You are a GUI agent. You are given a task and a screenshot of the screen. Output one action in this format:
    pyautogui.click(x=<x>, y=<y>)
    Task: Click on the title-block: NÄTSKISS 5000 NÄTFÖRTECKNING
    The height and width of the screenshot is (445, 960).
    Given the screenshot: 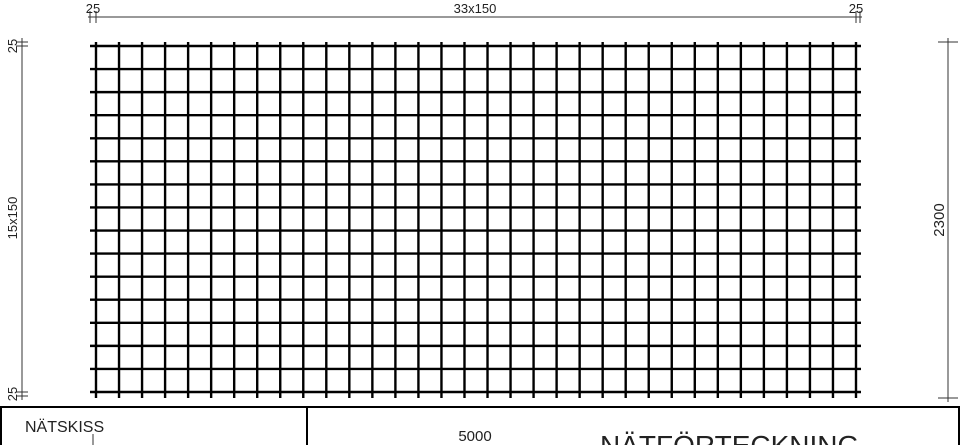 What is the action you would take?
    pyautogui.click(x=480, y=425)
    